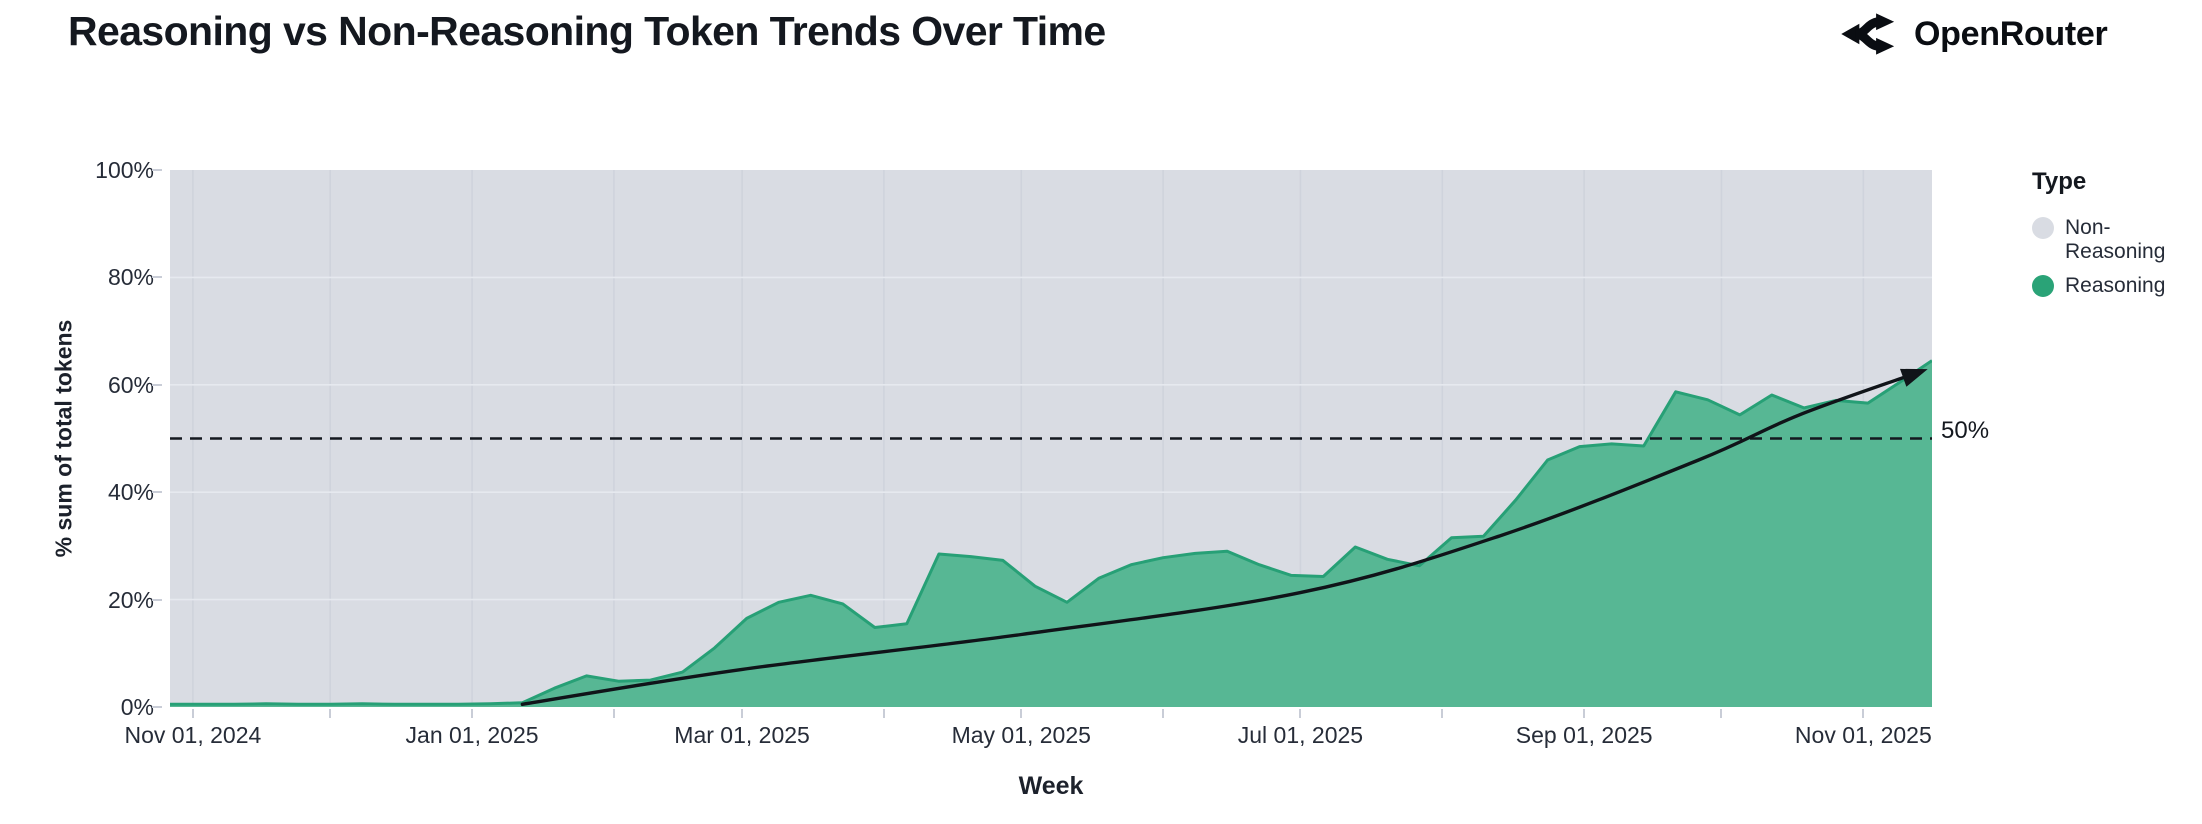 Image resolution: width=2202 pixels, height=824 pixels. What do you see at coordinates (130, 492) in the screenshot?
I see `y-tick-label: 40%` at bounding box center [130, 492].